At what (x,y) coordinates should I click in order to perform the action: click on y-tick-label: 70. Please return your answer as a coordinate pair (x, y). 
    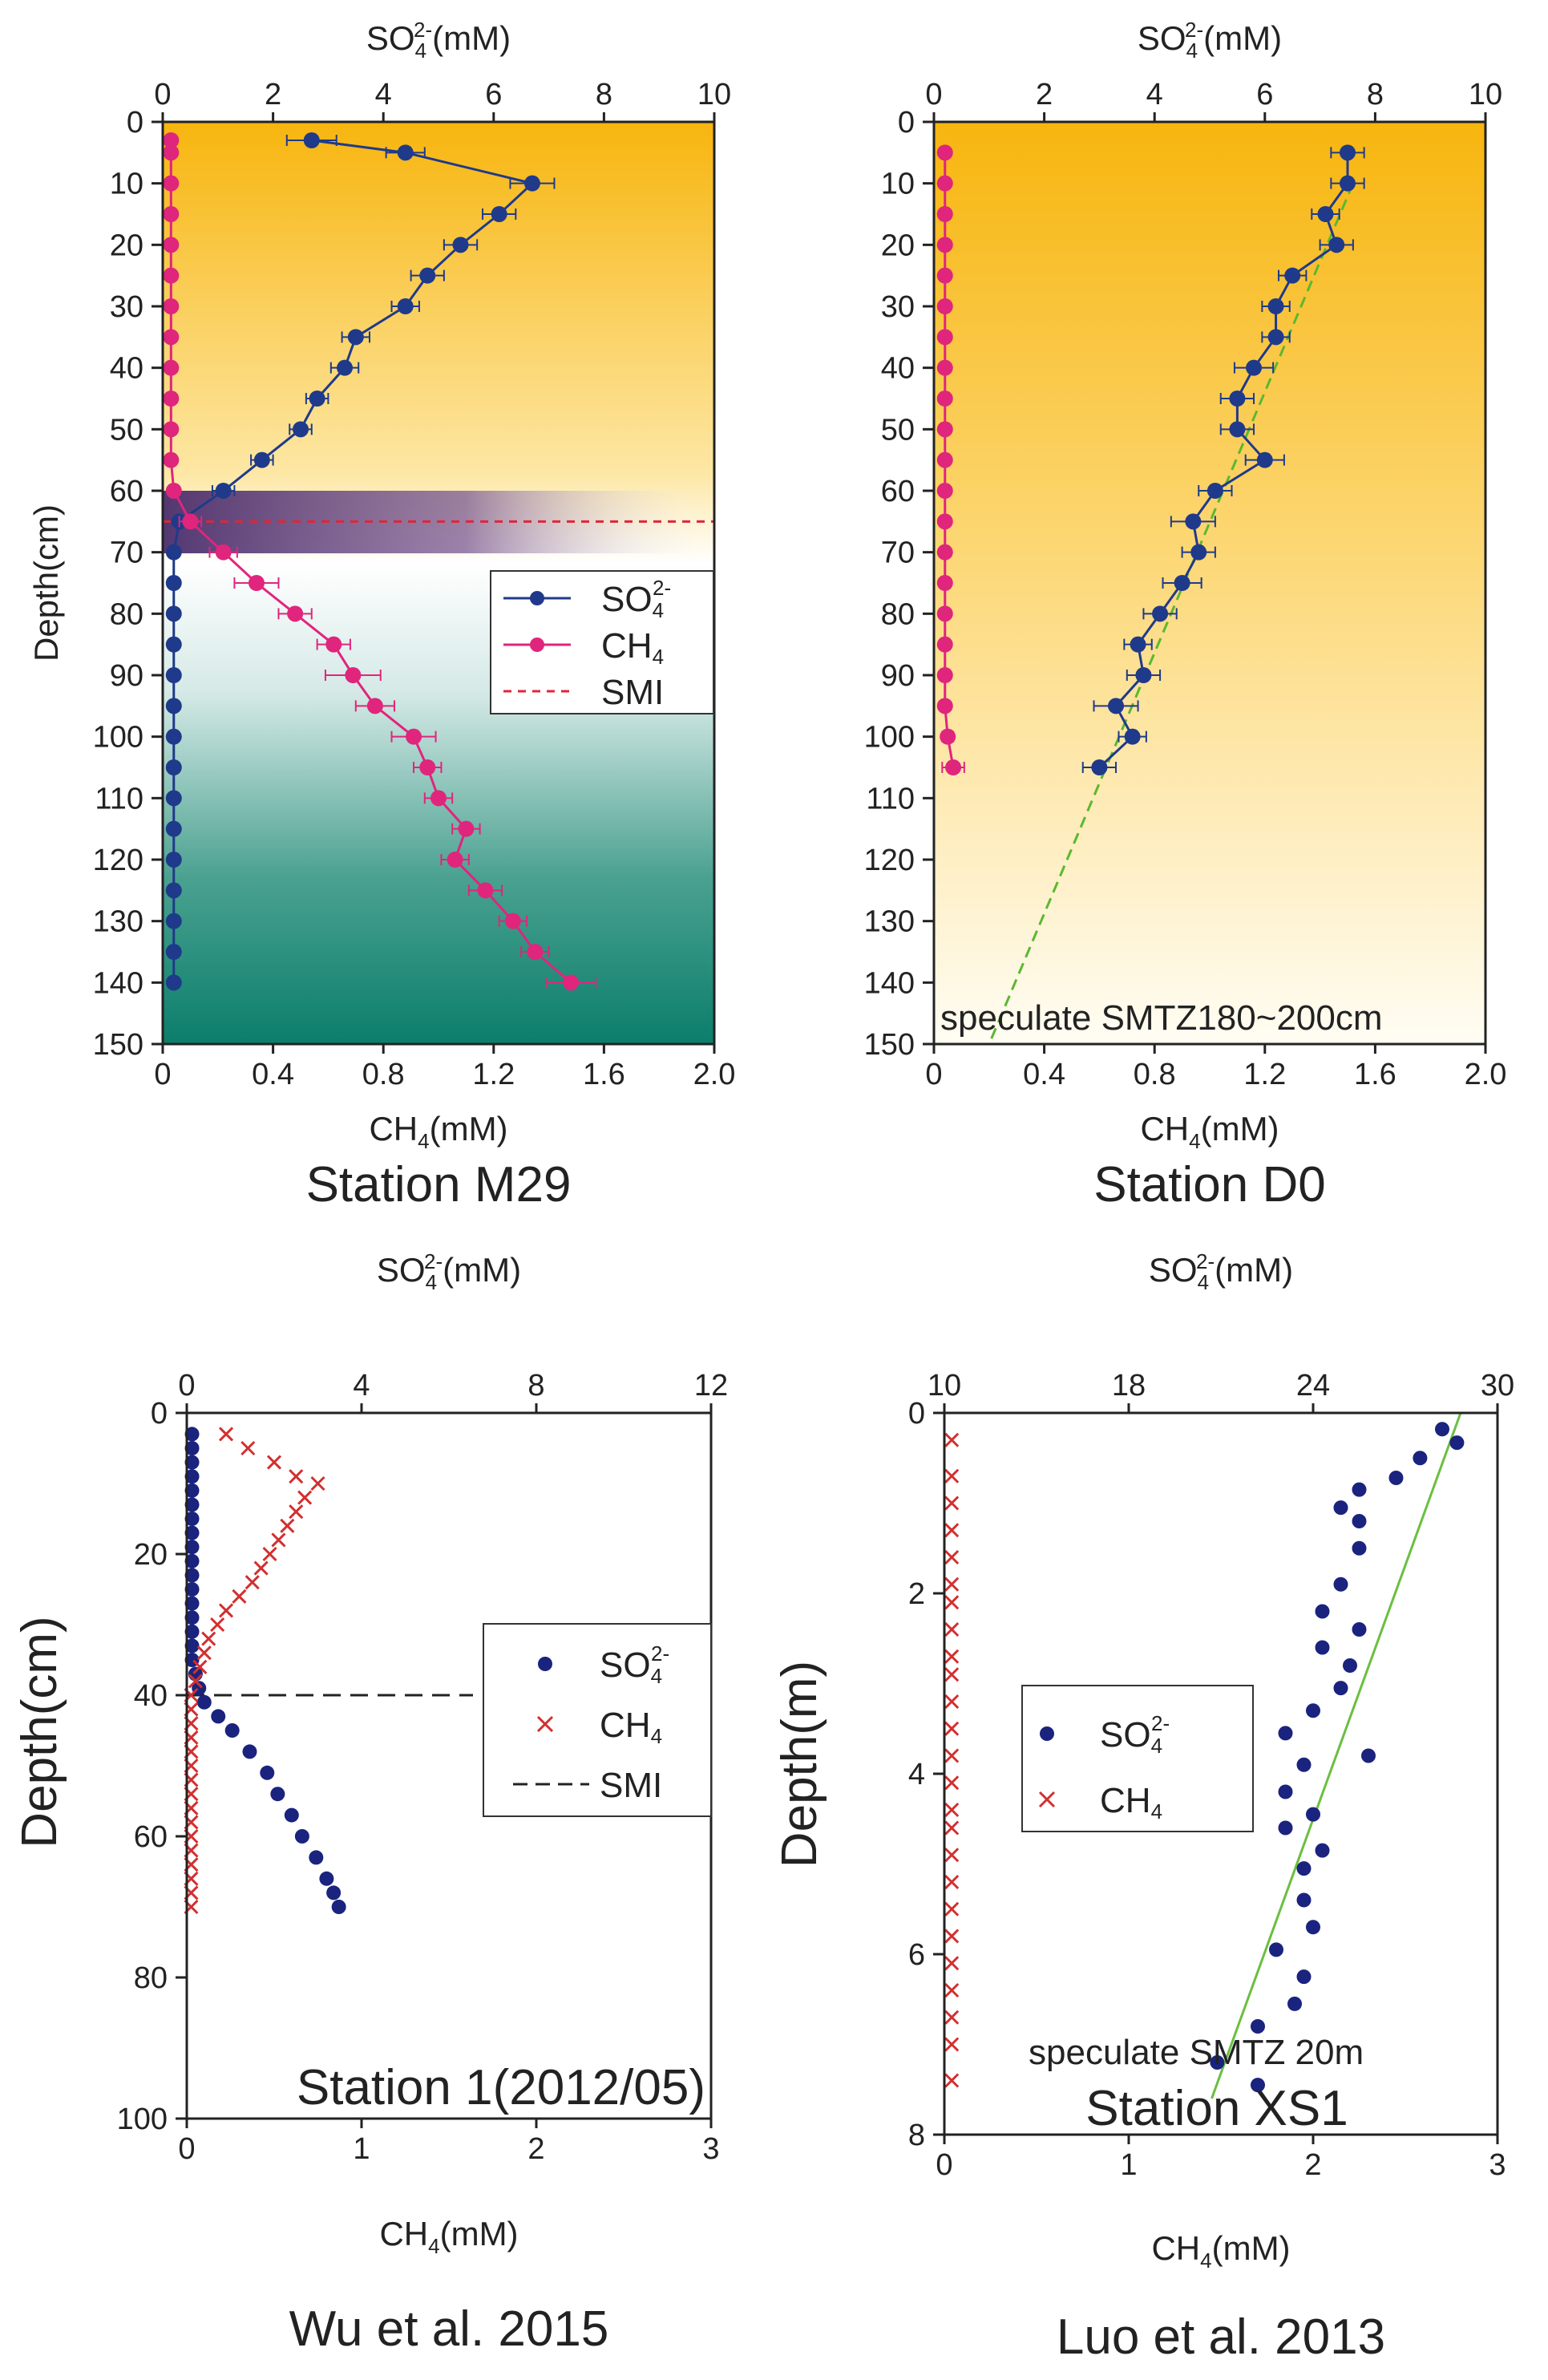
    Looking at the image, I should click on (126, 553).